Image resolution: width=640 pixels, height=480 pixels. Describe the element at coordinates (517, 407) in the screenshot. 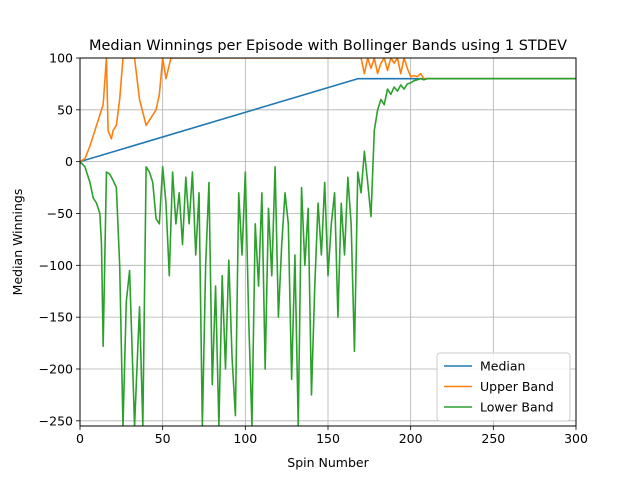

I see `legend-entry: Lower Band` at that location.